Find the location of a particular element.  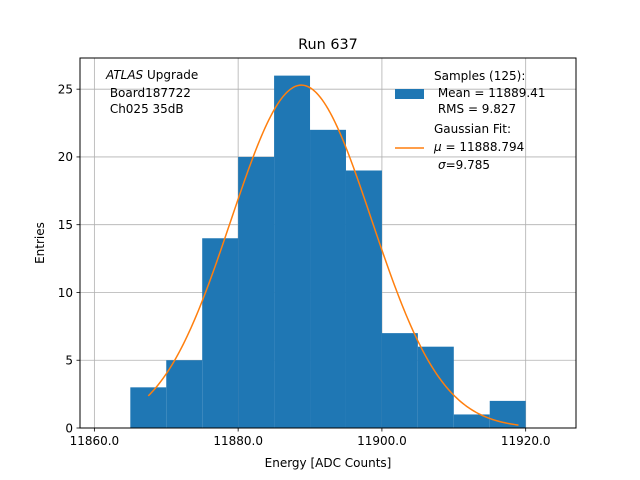

y-tick-label: 15 is located at coordinates (65, 225).